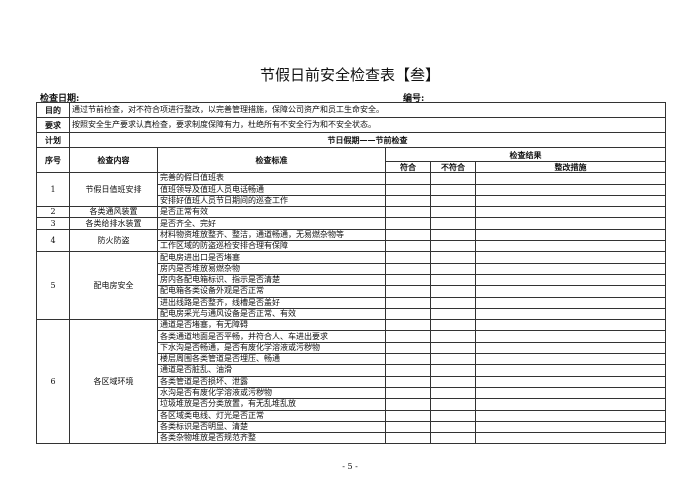 The image size is (700, 494). Describe the element at coordinates (352, 438) in the screenshot. I see `table-row: 各类杂物堆放是否规范齐整` at that location.